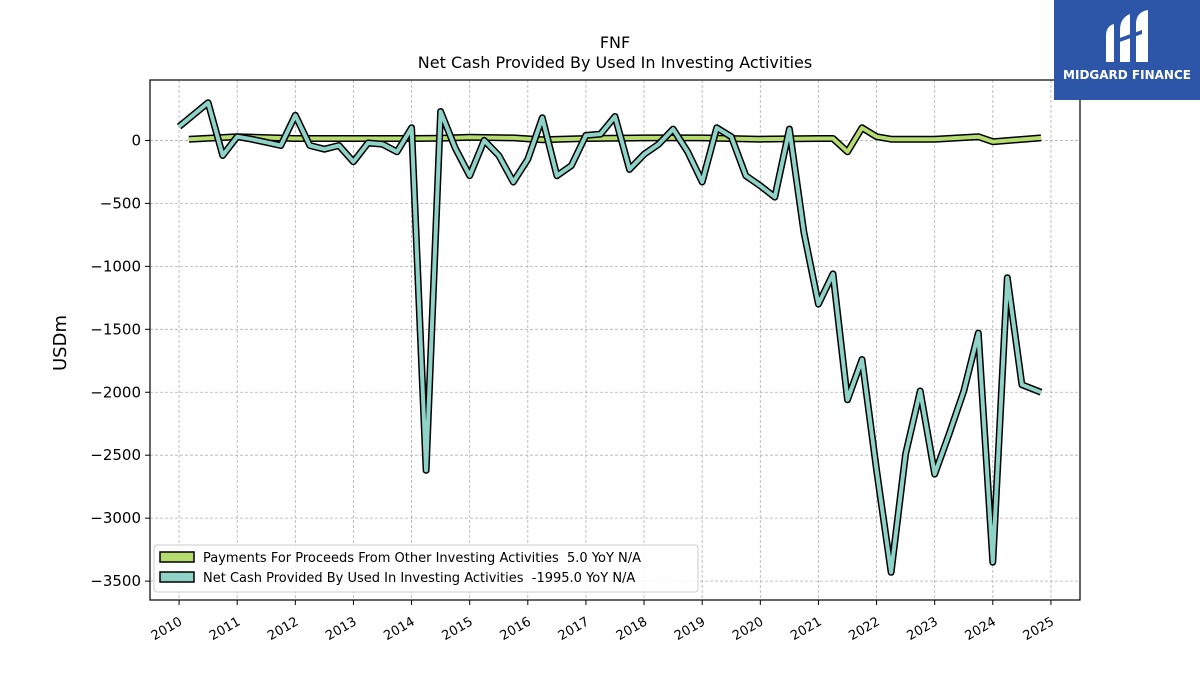 The width and height of the screenshot is (1200, 675). Describe the element at coordinates (806, 629) in the screenshot. I see `x-tick-label: 2021` at that location.